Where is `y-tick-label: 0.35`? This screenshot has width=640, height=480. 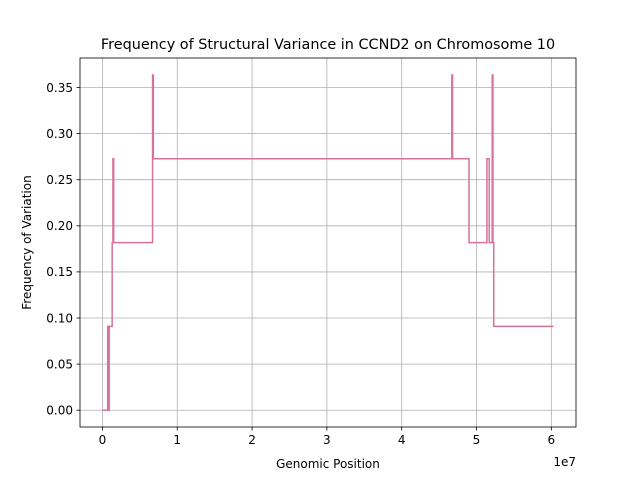
y-tick-label: 0.35 is located at coordinates (59, 88).